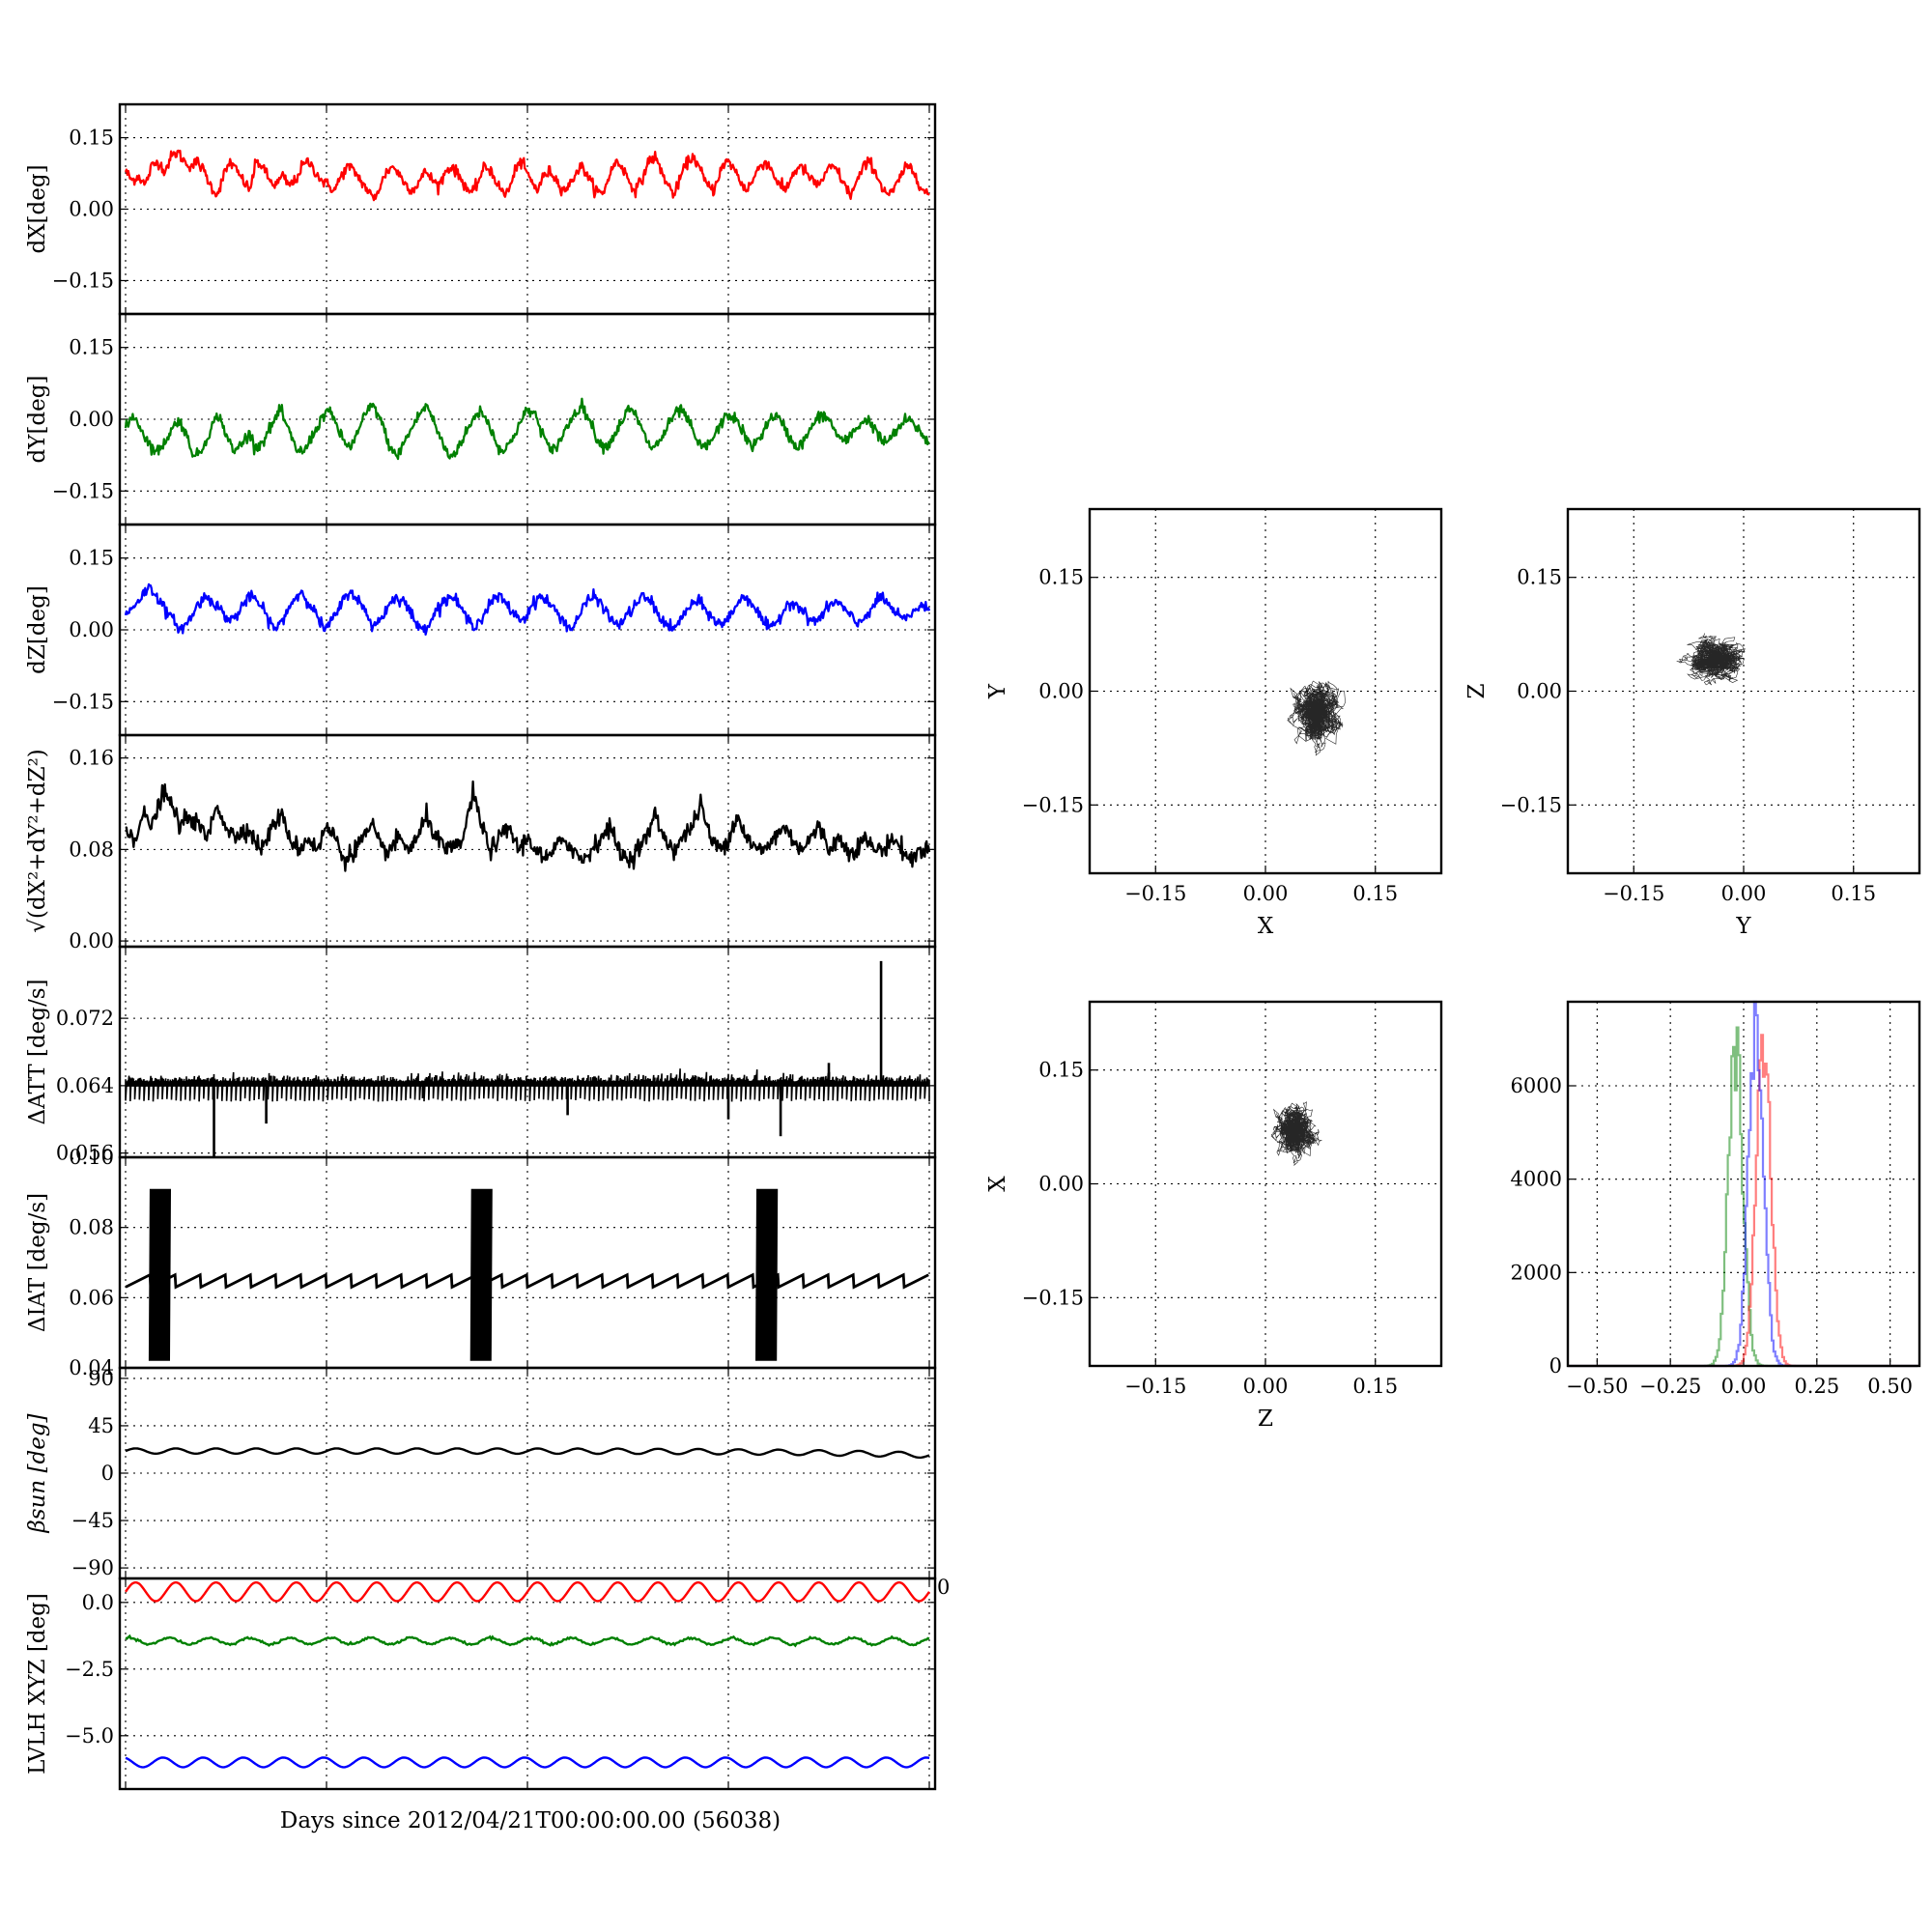 The width and height of the screenshot is (1932, 1932). What do you see at coordinates (101, 1378) in the screenshot?
I see `y-tick-label: 90` at bounding box center [101, 1378].